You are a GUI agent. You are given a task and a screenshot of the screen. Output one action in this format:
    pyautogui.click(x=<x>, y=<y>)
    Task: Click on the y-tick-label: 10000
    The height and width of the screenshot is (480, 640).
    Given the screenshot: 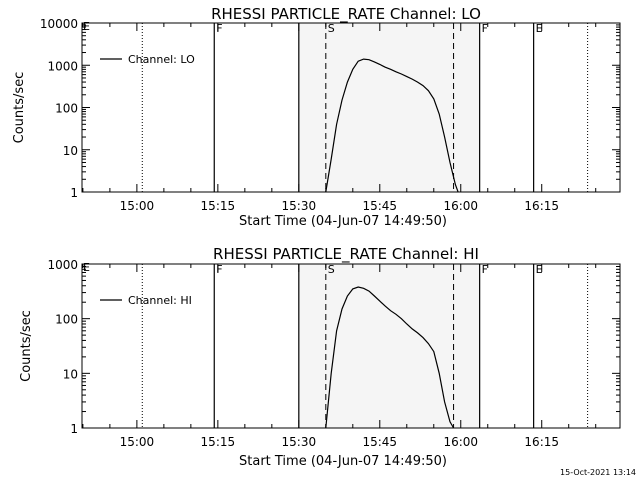 What is the action you would take?
    pyautogui.click(x=59, y=24)
    